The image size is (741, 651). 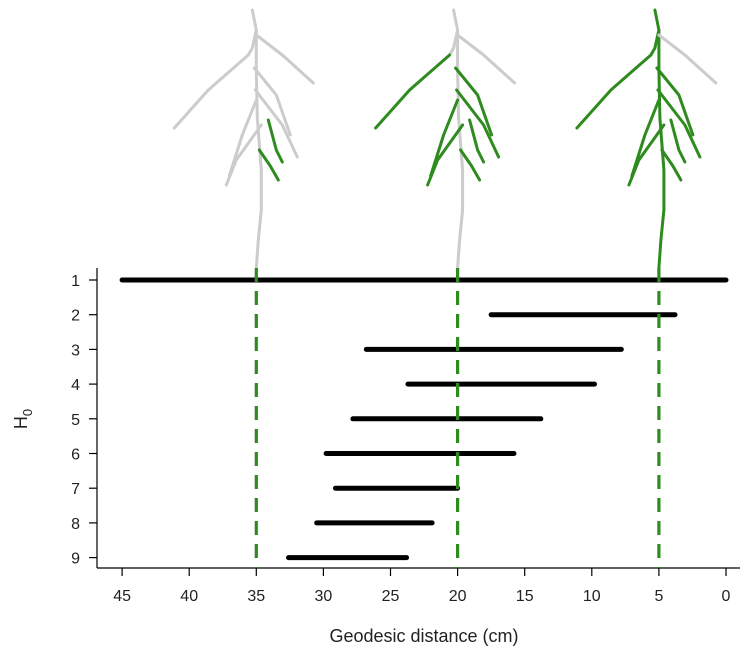 What do you see at coordinates (423, 636) in the screenshot?
I see `x-axis-title: Geodesic distance (cm)` at bounding box center [423, 636].